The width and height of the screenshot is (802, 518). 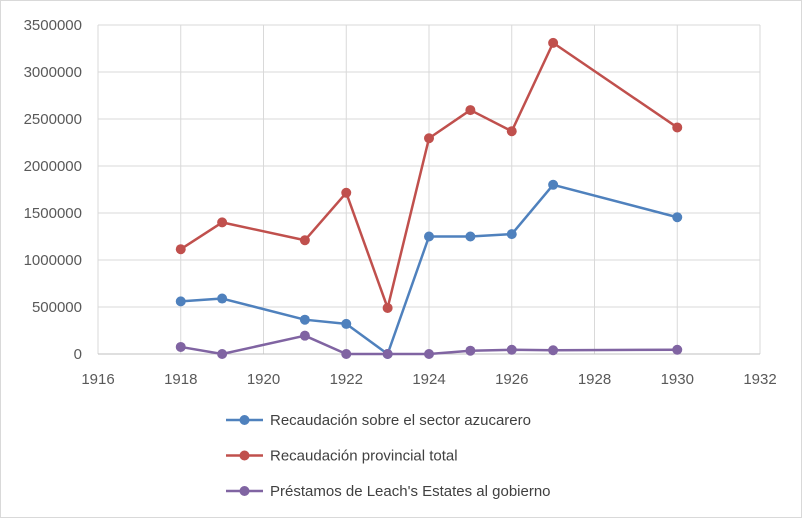 I want to click on y-tick-label: 2500000, so click(x=53, y=119).